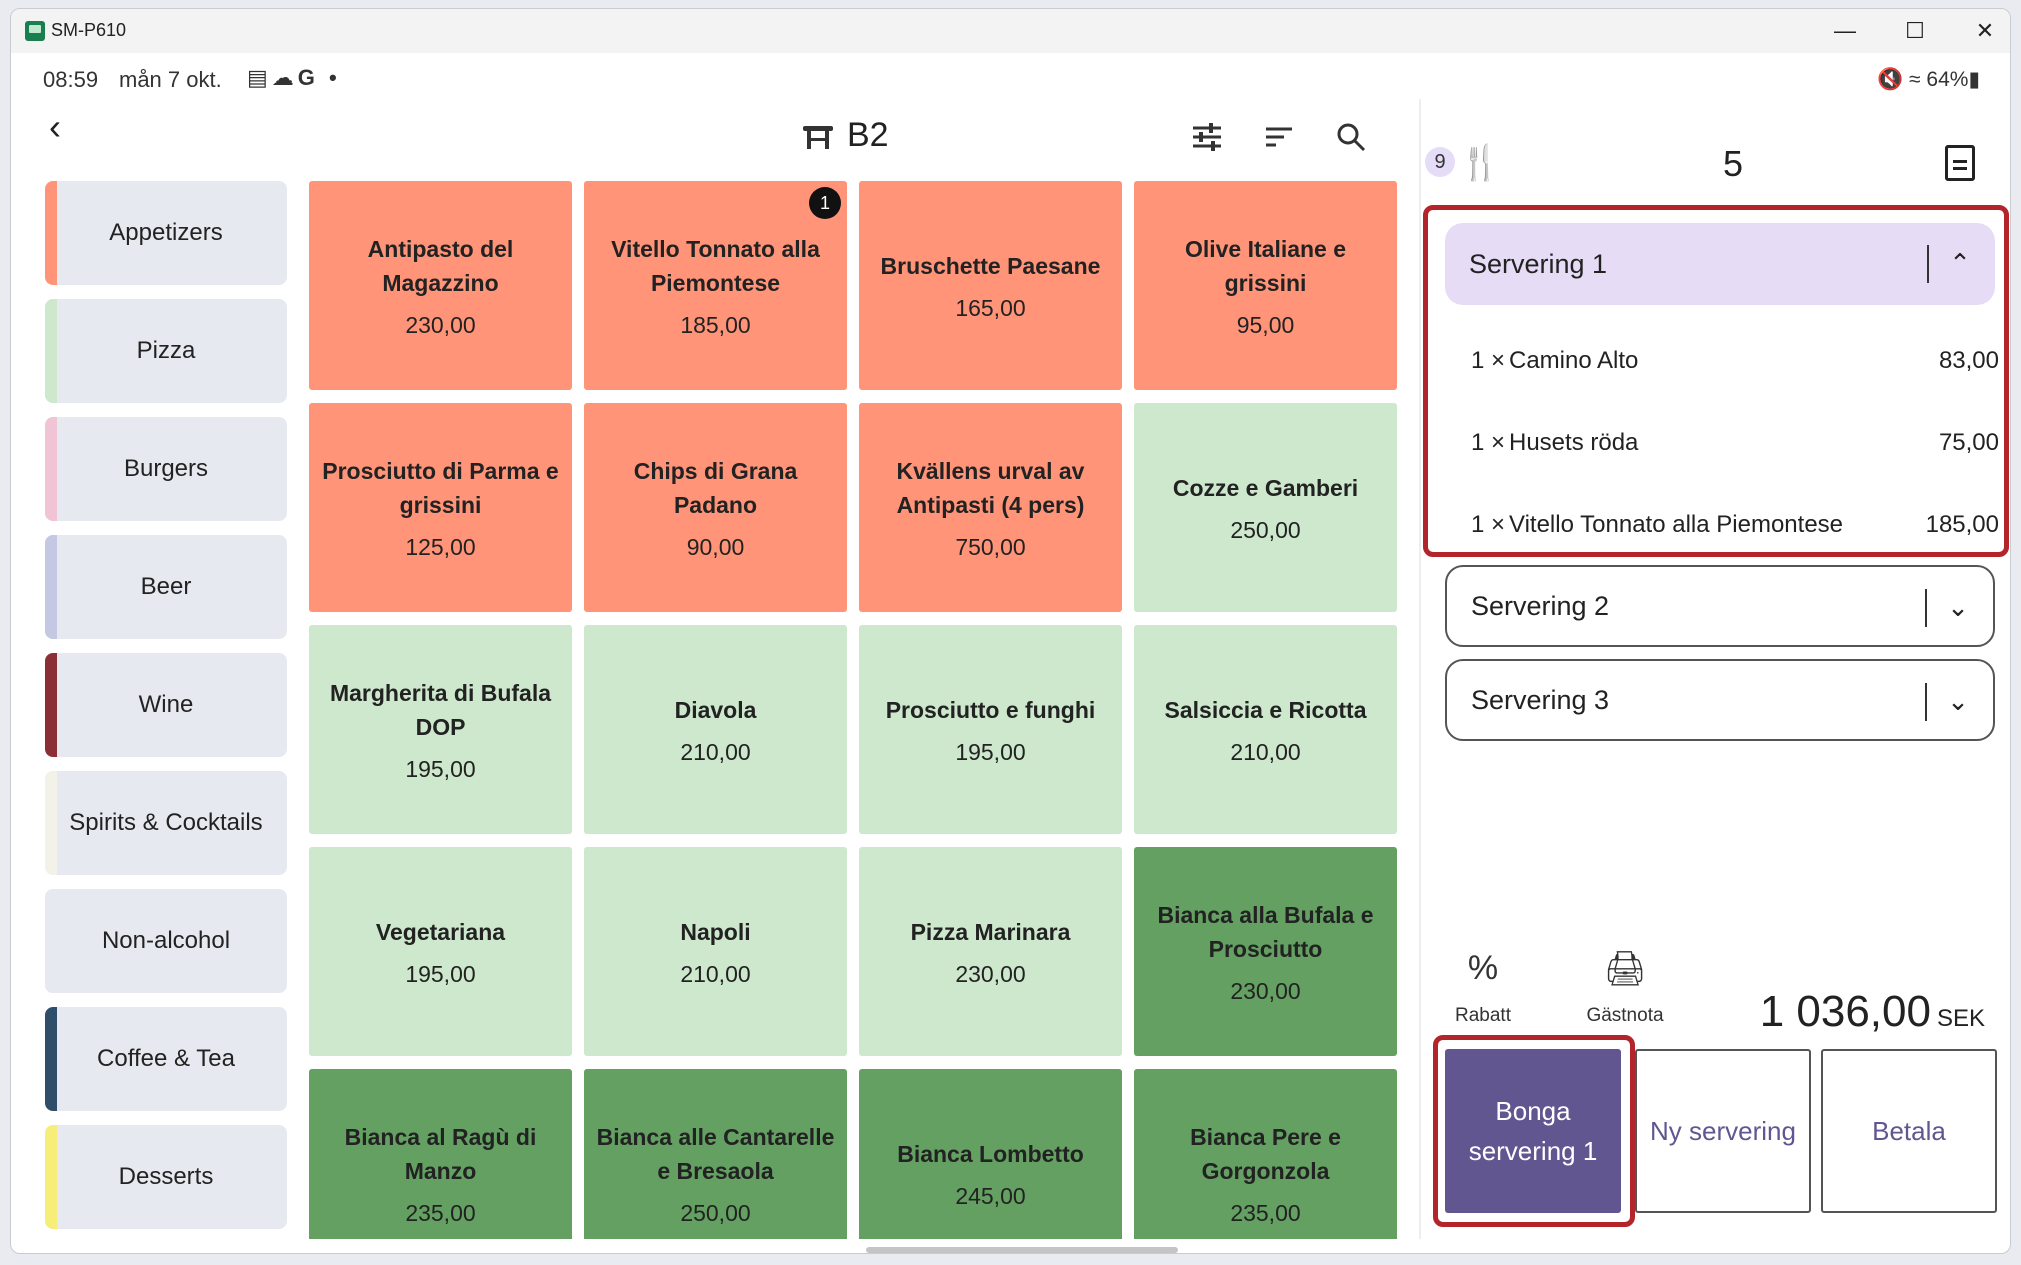  What do you see at coordinates (55, 126) in the screenshot?
I see `back-arrow-icon: ‹` at bounding box center [55, 126].